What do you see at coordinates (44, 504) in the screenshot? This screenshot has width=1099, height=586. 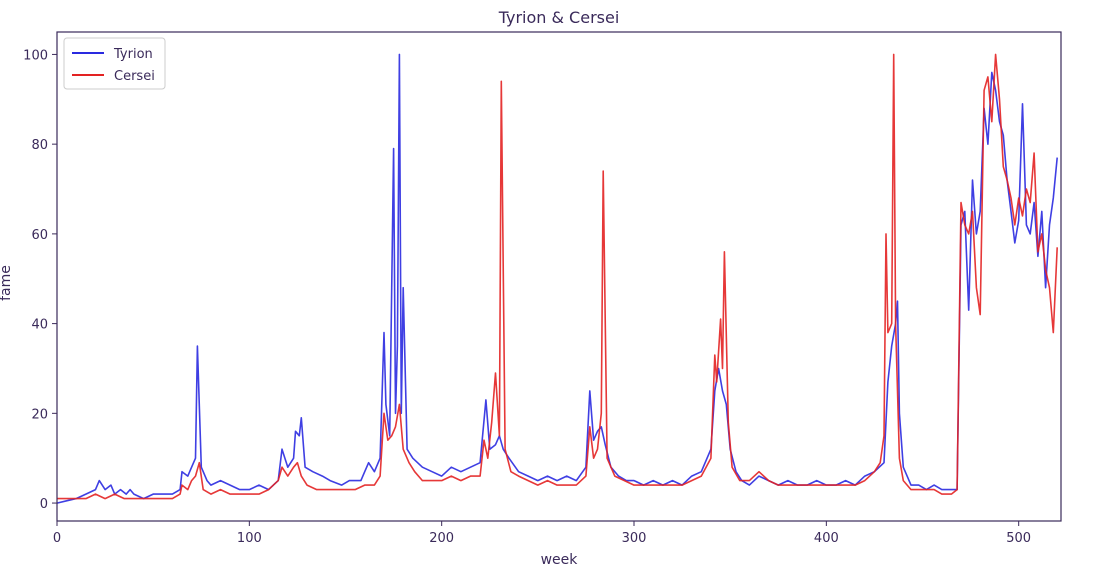 I see `y-tick-label: 0` at bounding box center [44, 504].